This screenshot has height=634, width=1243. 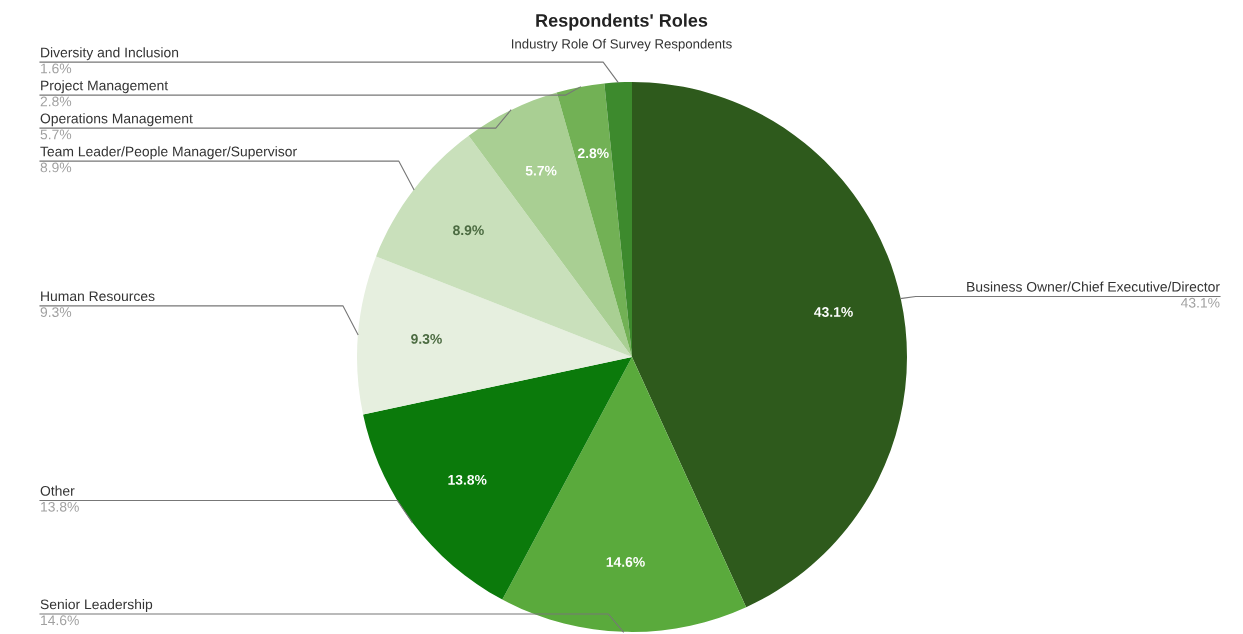 What do you see at coordinates (60, 620) in the screenshot?
I see `data-label: 14.6%` at bounding box center [60, 620].